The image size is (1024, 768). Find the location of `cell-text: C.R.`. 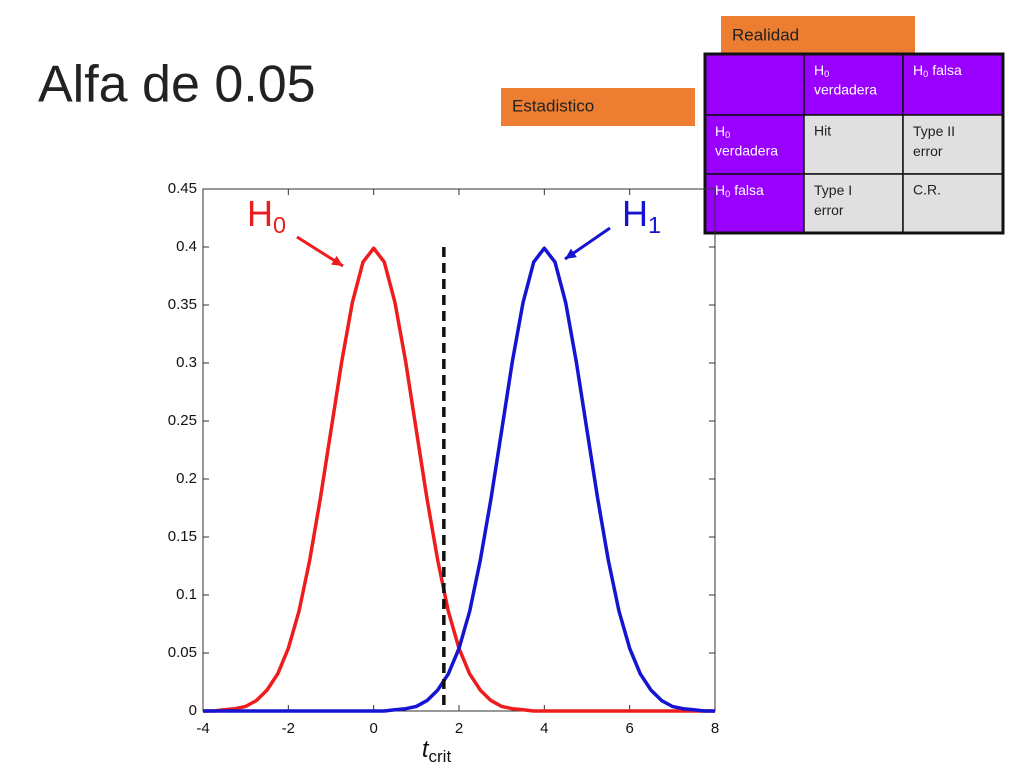

cell-text: C.R. is located at coordinates (927, 190).